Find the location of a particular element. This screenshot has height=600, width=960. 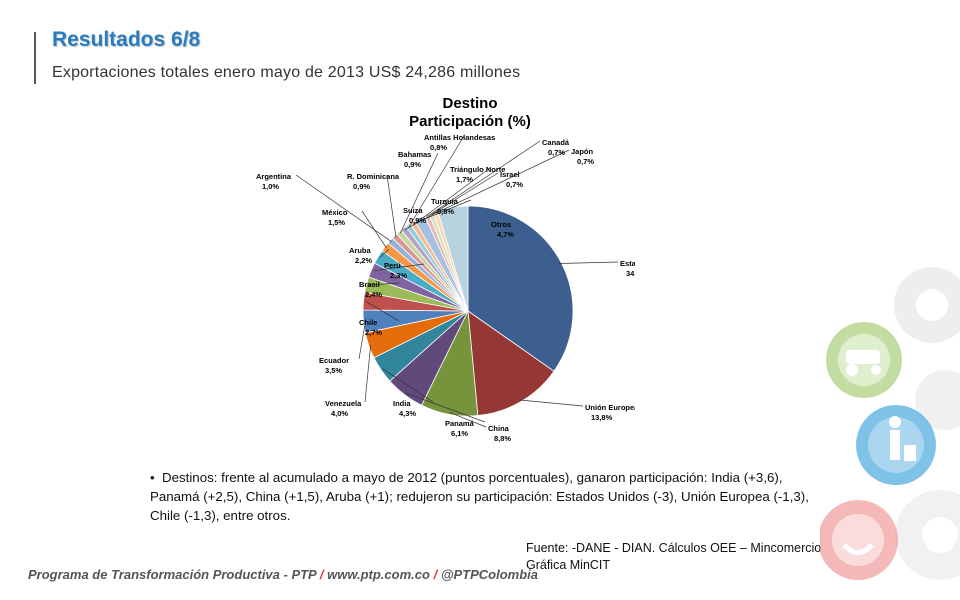

slice-value-label: 2,3% is located at coordinates (398, 275).